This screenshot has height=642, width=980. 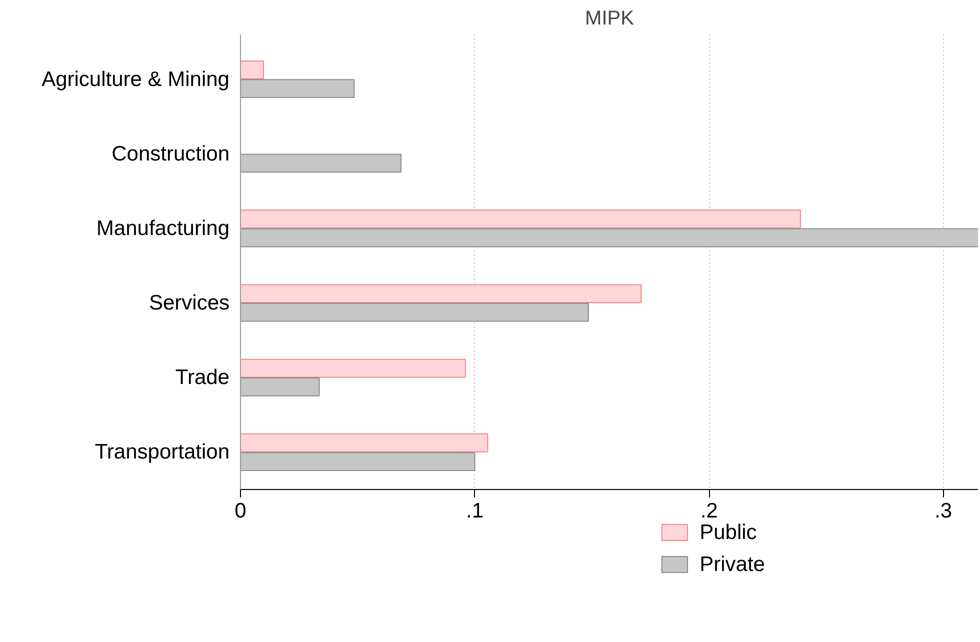 What do you see at coordinates (189, 303) in the screenshot?
I see `y-tick-label: Services` at bounding box center [189, 303].